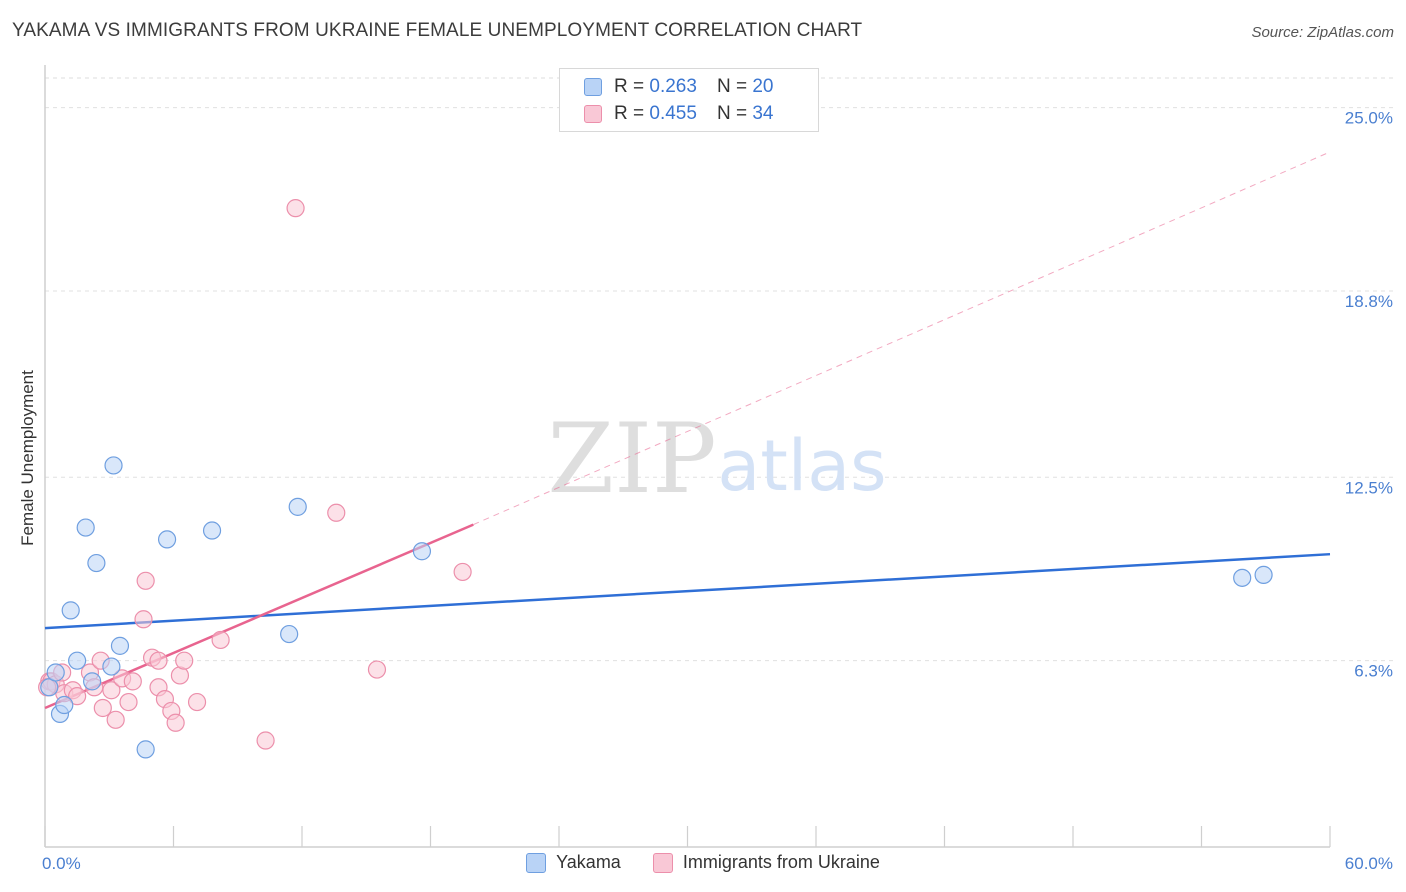  What do you see at coordinates (781, 862) in the screenshot?
I see `bottom-legend-label-ukraine: Immigrants from Ukraine` at bounding box center [781, 862].